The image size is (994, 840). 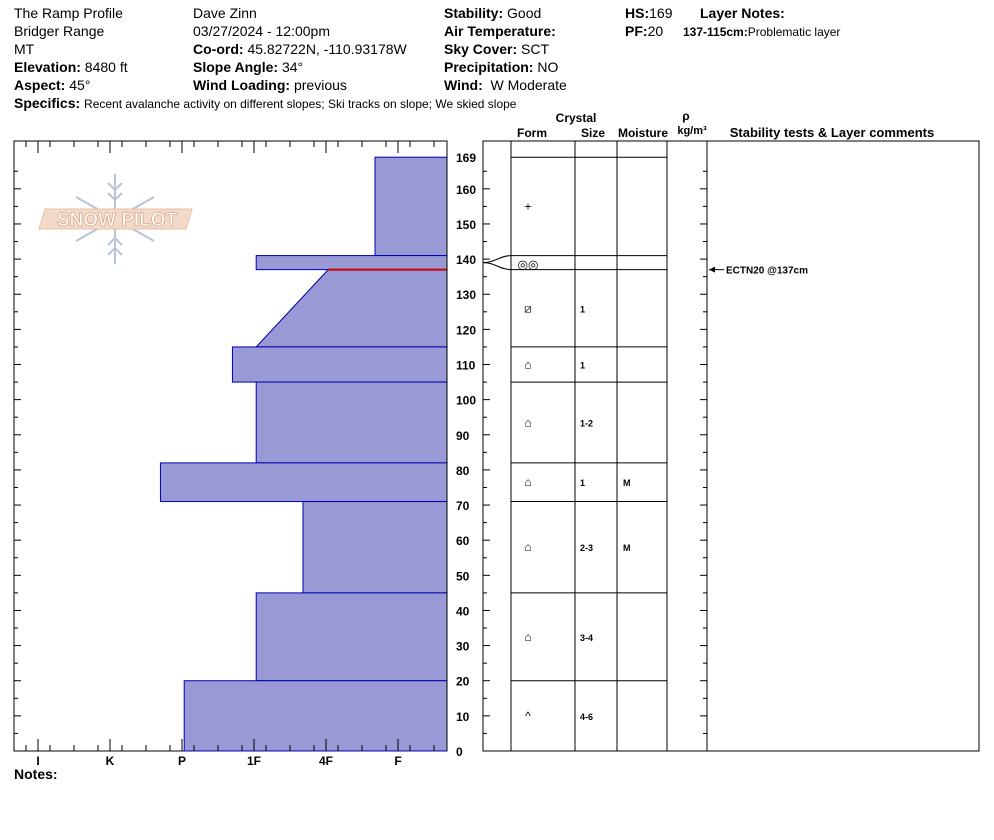 I want to click on stability-value: Good, so click(x=524, y=13).